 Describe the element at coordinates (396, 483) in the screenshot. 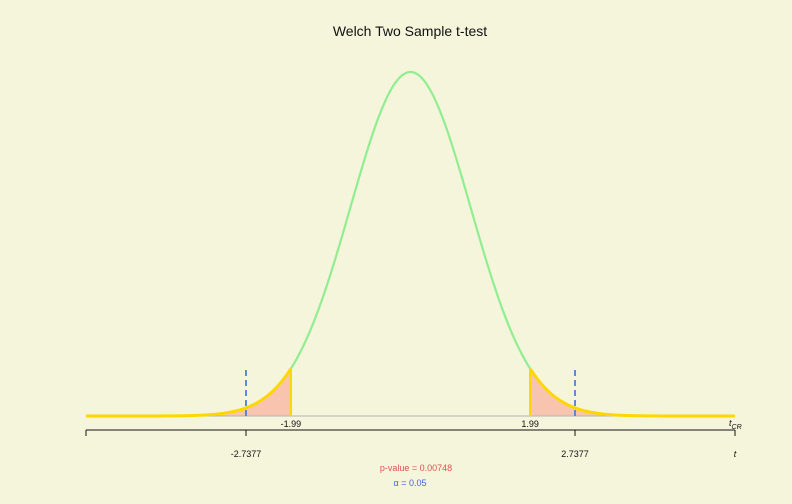

I see `alpha-symbol: α` at that location.